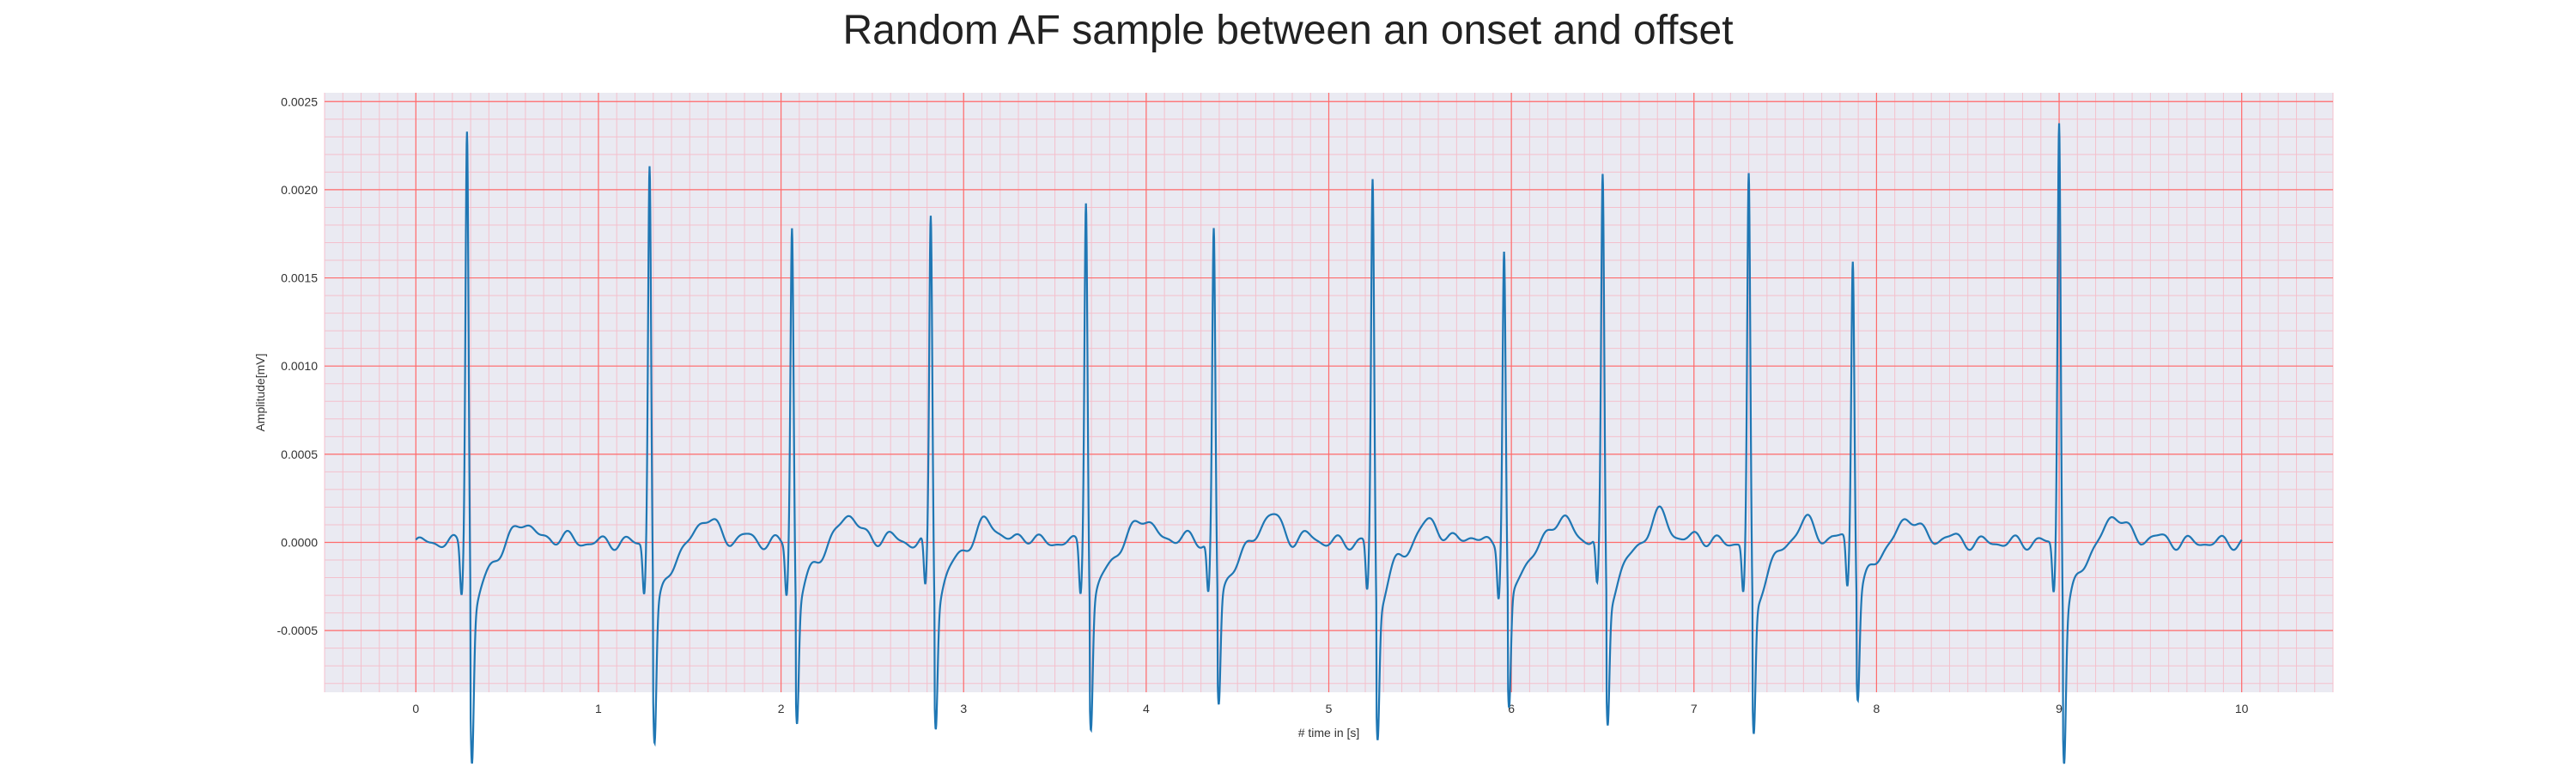  Describe the element at coordinates (415, 708) in the screenshot. I see `x-tick-label: 0` at that location.